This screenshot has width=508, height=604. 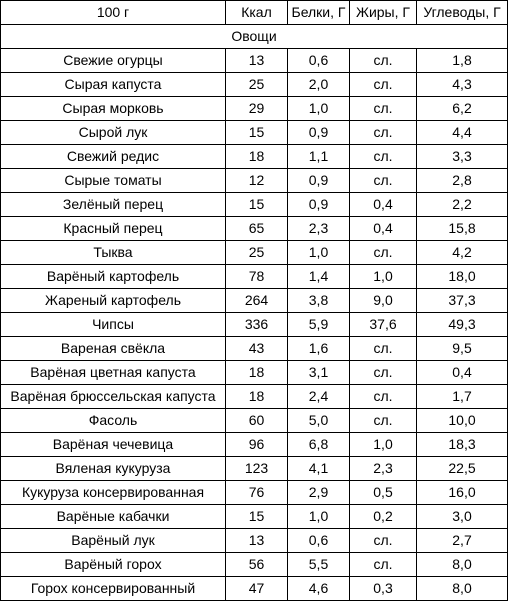 I want to click on fat-cell: 0,5, so click(x=383, y=492).